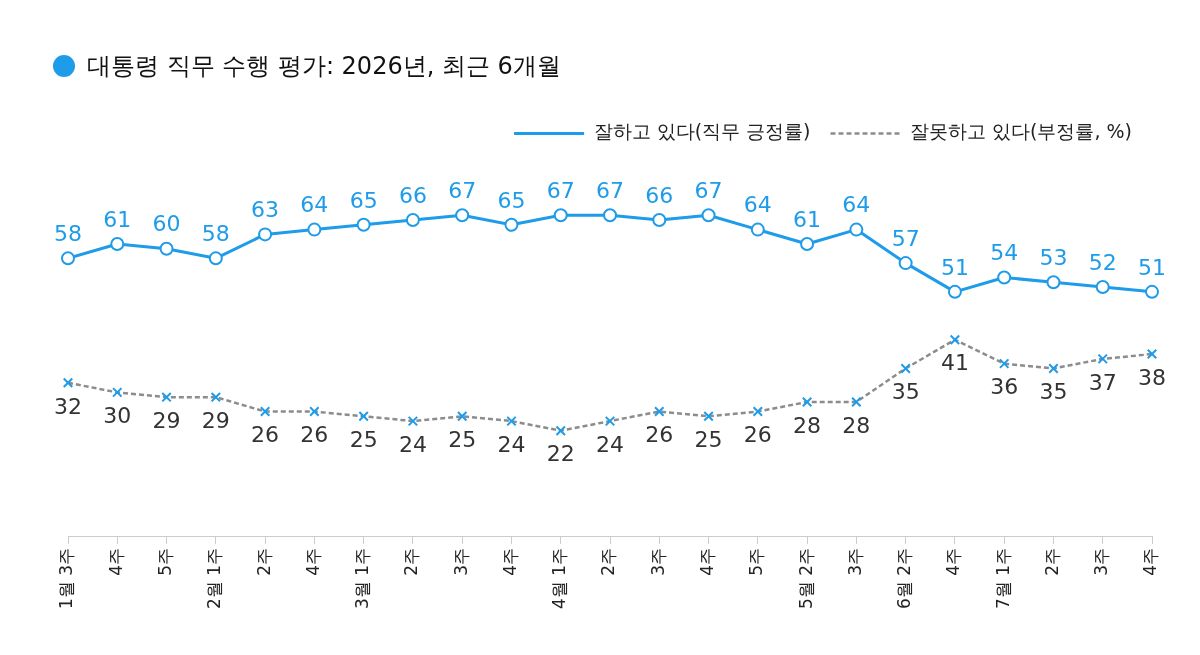  Describe the element at coordinates (1021, 131) in the screenshot. I see `legend-label: 잘못하고 있다(부정률, %)` at that location.